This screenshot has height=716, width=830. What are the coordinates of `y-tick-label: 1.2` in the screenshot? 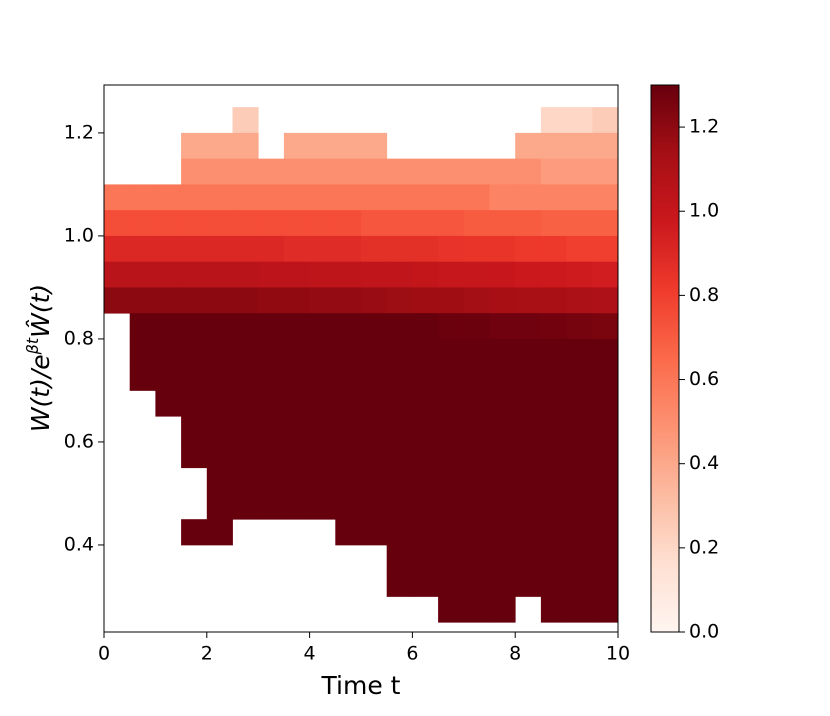 It's located at (79, 132).